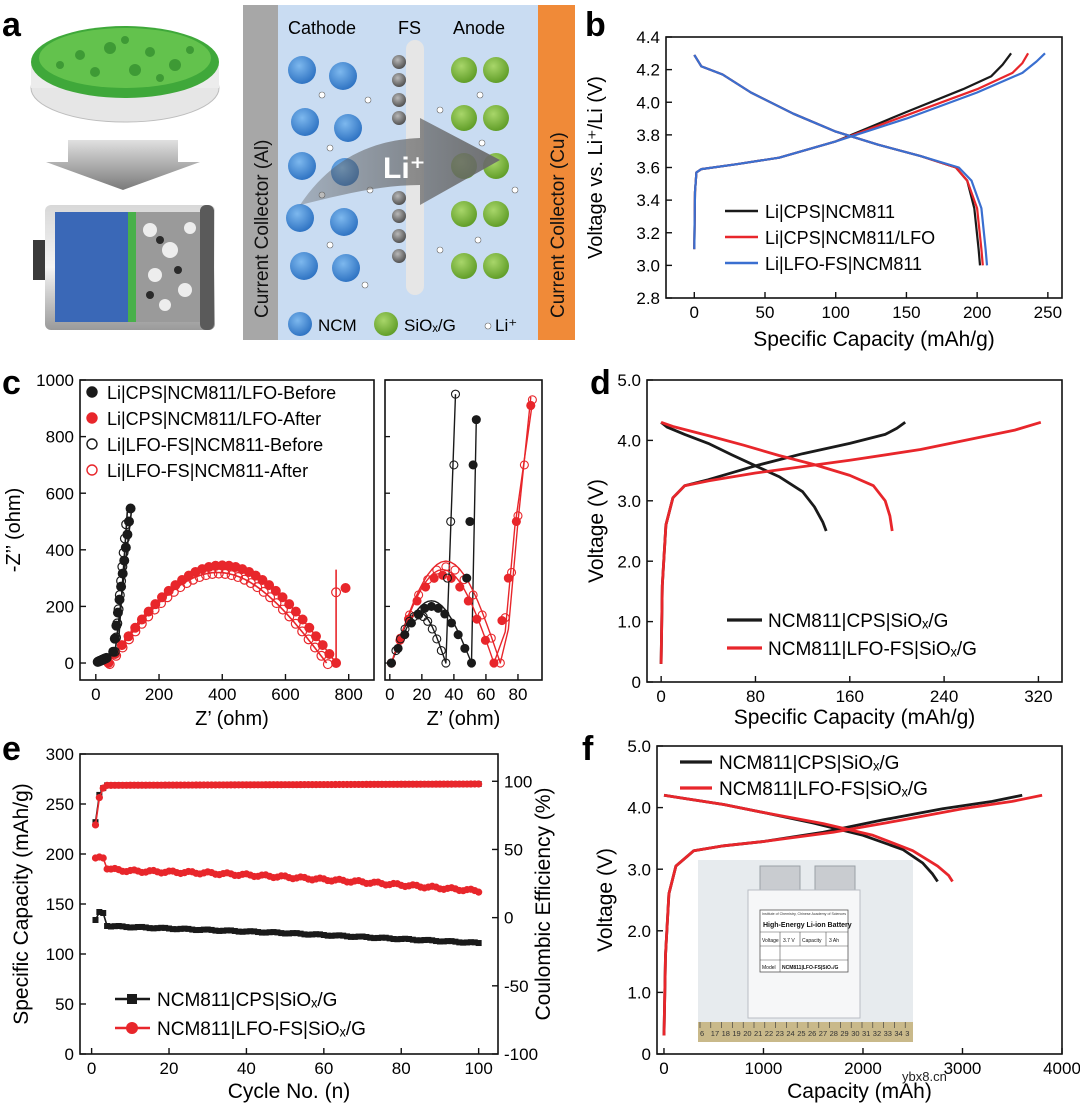 The image size is (1080, 1108). Describe the element at coordinates (60, 493) in the screenshot. I see `c-left-ytick-label: 600` at that location.